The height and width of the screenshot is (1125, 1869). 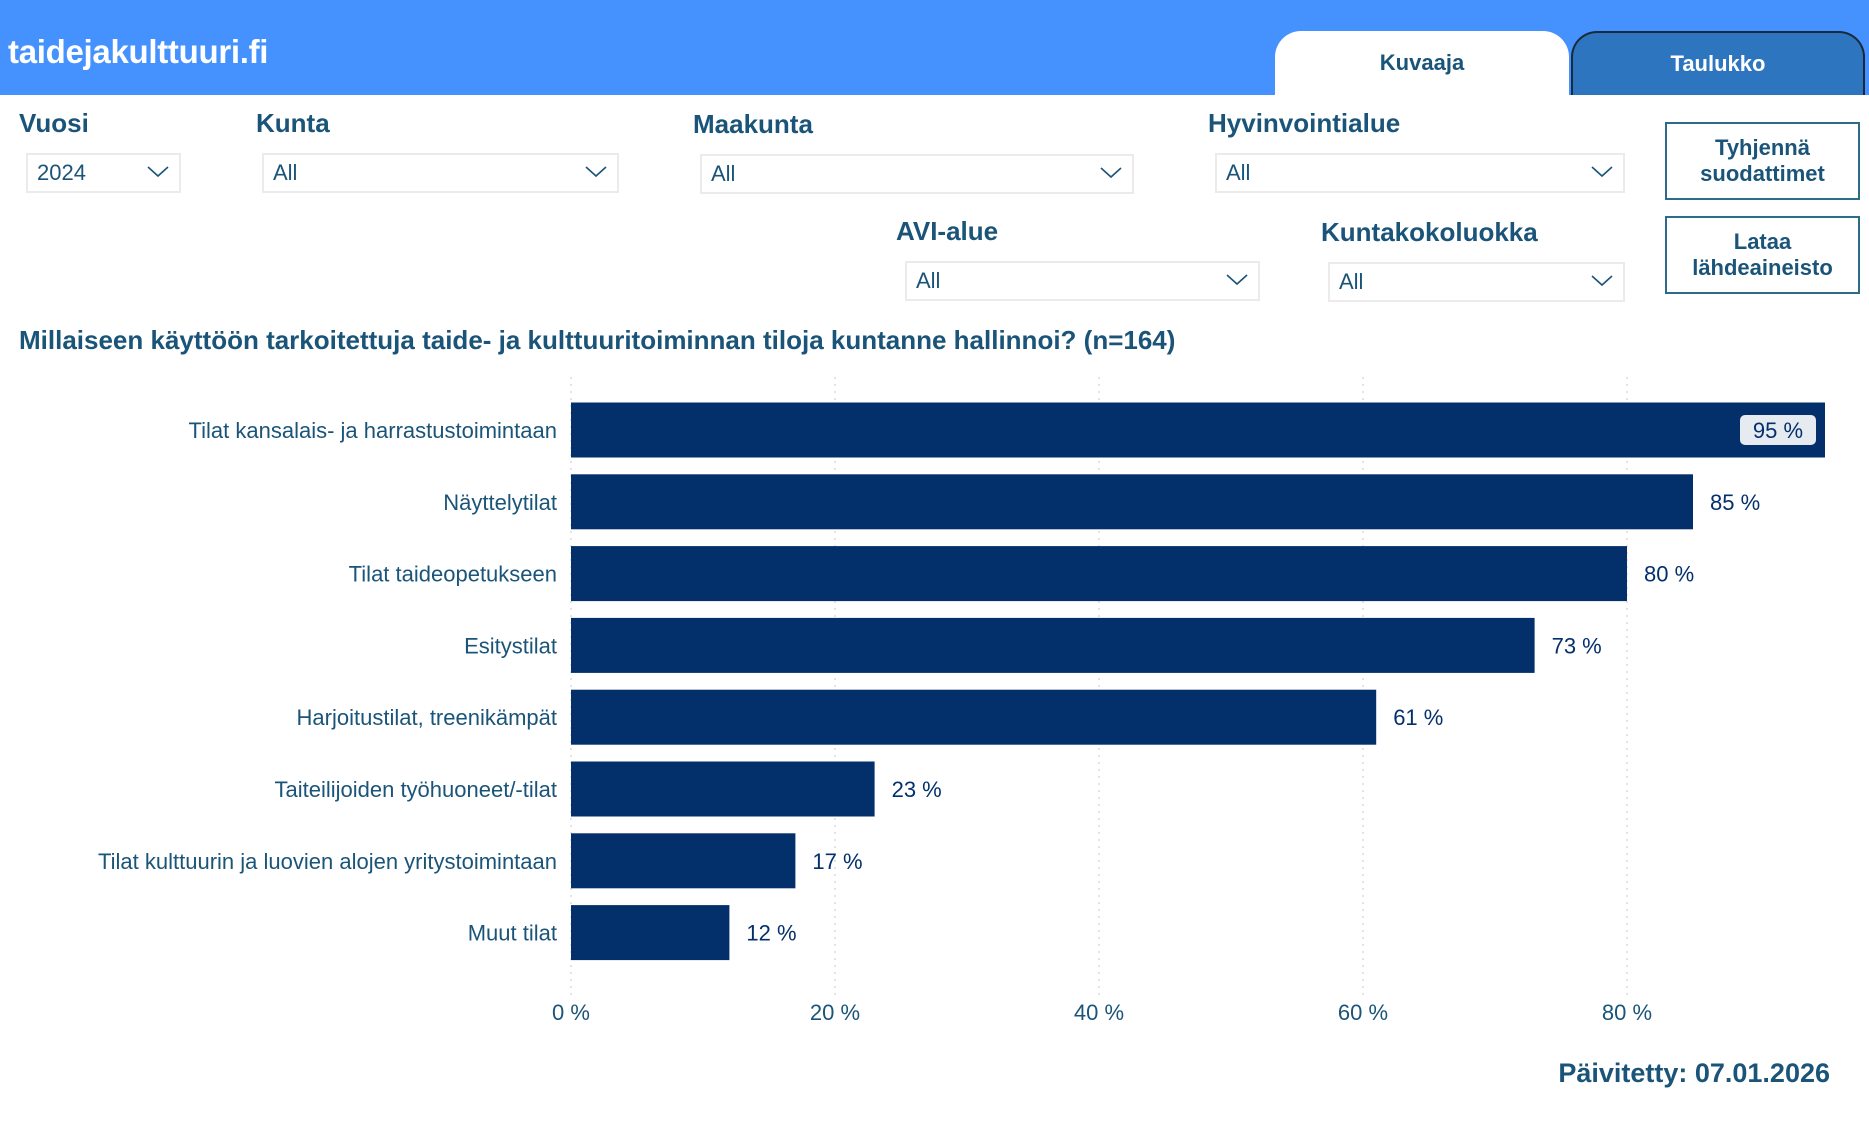 I want to click on maakunta-value: All, so click(x=723, y=173).